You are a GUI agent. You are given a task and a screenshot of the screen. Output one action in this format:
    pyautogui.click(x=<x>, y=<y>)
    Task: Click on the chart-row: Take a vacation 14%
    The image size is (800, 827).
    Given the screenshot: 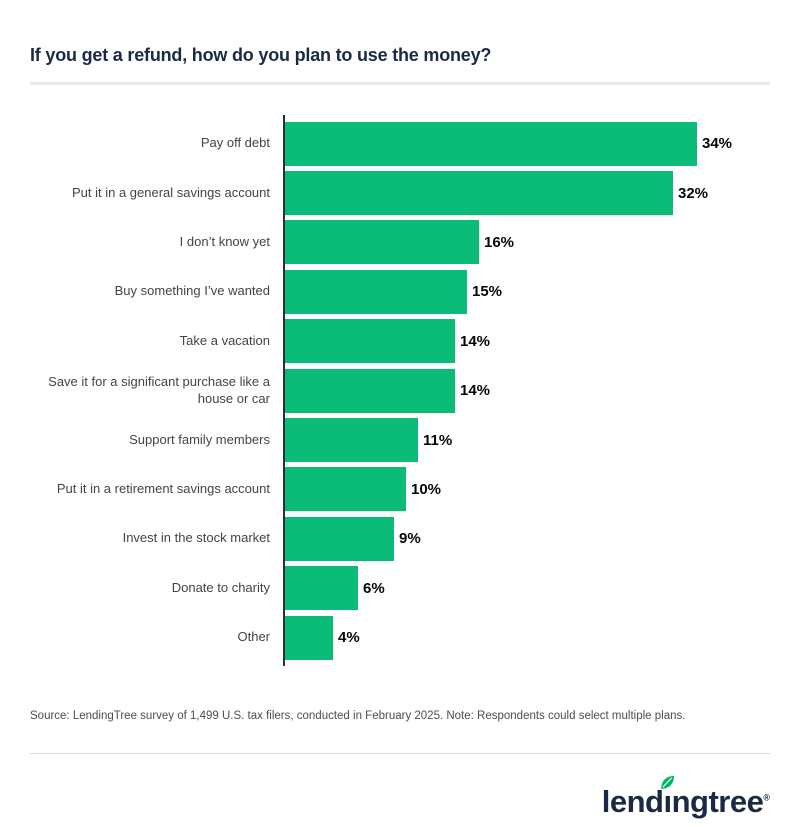 What is the action you would take?
    pyautogui.click(x=400, y=341)
    